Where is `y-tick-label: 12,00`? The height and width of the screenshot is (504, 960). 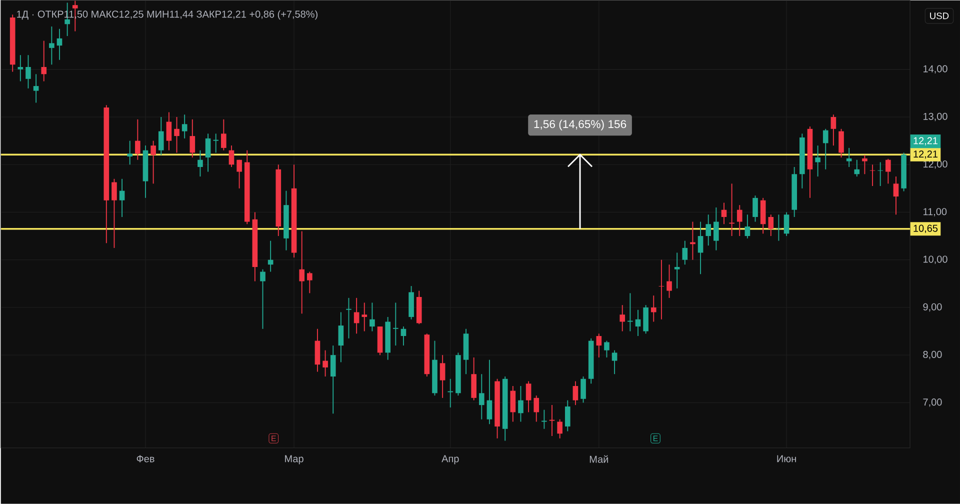
y-tick-label: 12,00 is located at coordinates (935, 164).